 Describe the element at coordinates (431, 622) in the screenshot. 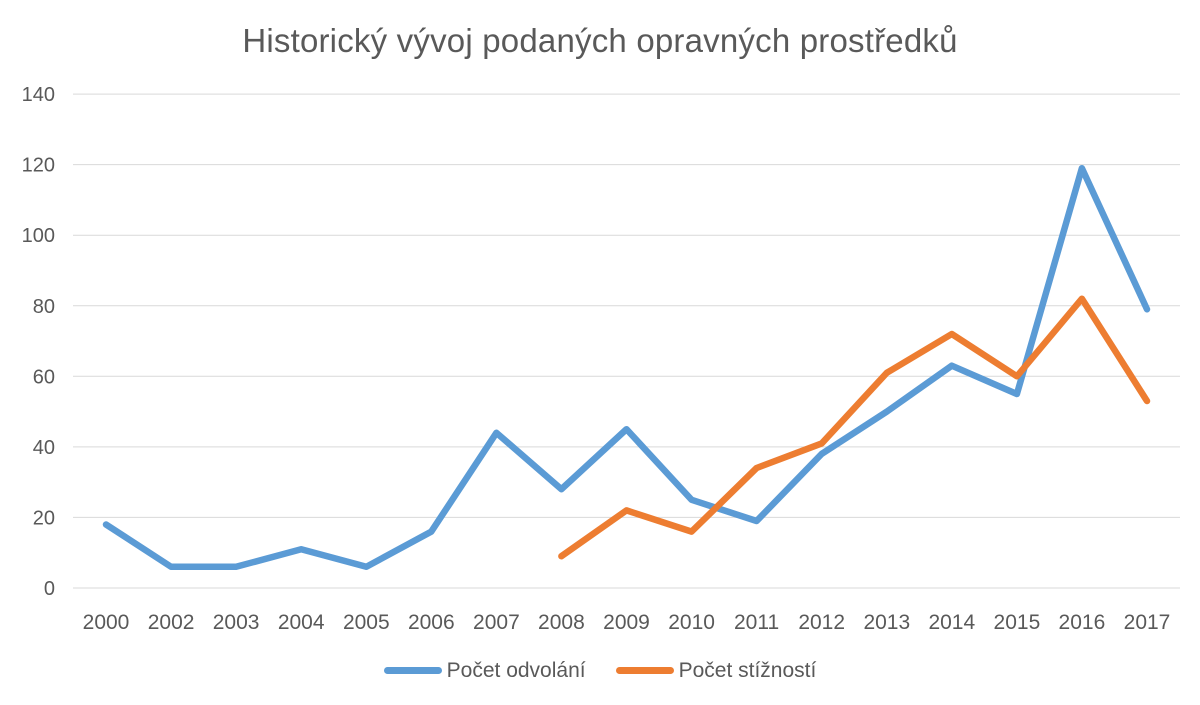

I see `x-axis-tick-label: 2006` at that location.